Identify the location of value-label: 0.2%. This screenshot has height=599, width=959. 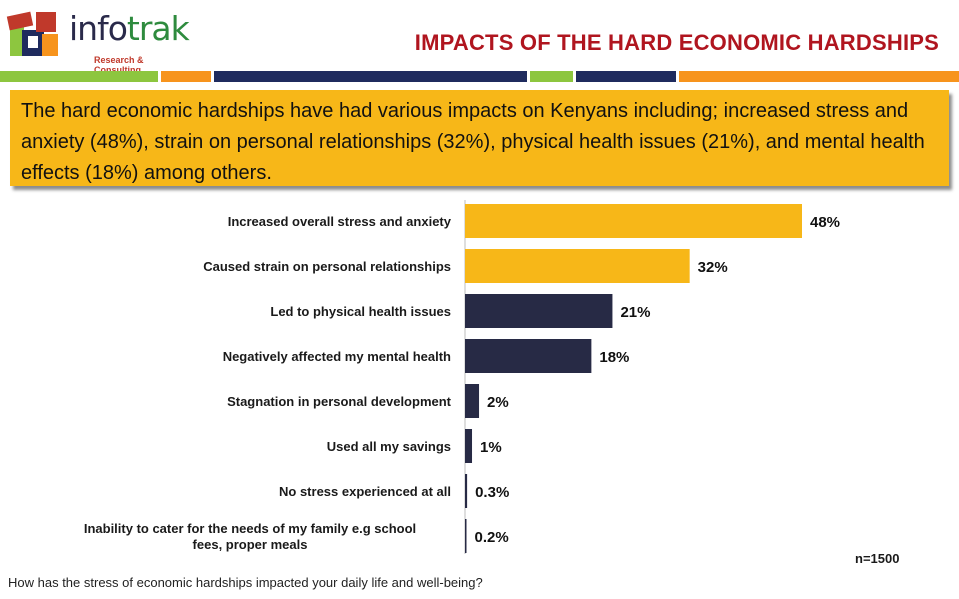
(492, 537).